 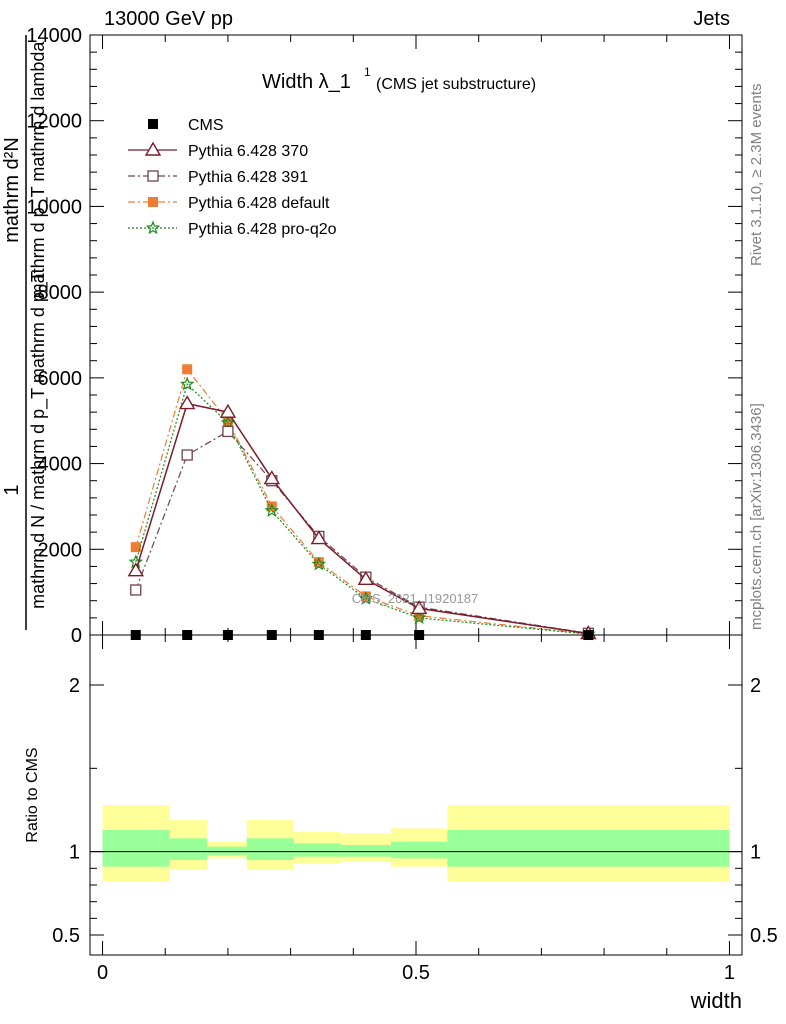 What do you see at coordinates (60, 550) in the screenshot?
I see `y-tick-label: 2000` at bounding box center [60, 550].